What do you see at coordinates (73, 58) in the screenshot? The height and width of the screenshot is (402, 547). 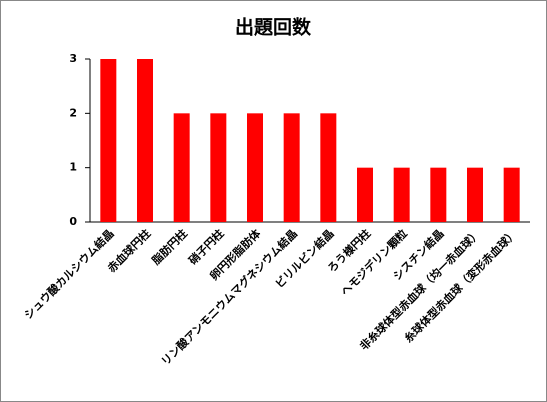 I see `y-tick-label: 3` at bounding box center [73, 58].